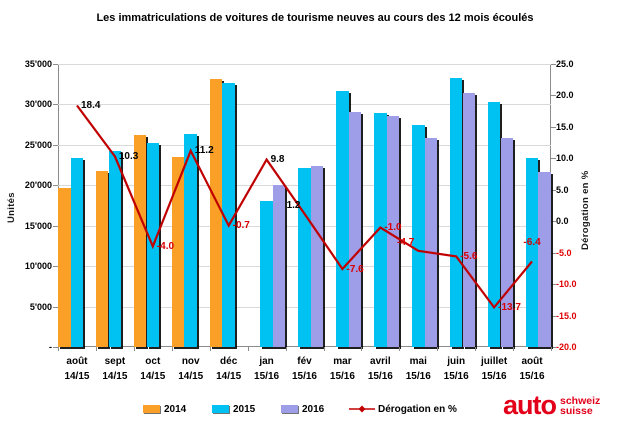 Image resolution: width=630 pixels, height=433 pixels. Describe the element at coordinates (140, 241) in the screenshot. I see `bar-2014-oct` at that location.